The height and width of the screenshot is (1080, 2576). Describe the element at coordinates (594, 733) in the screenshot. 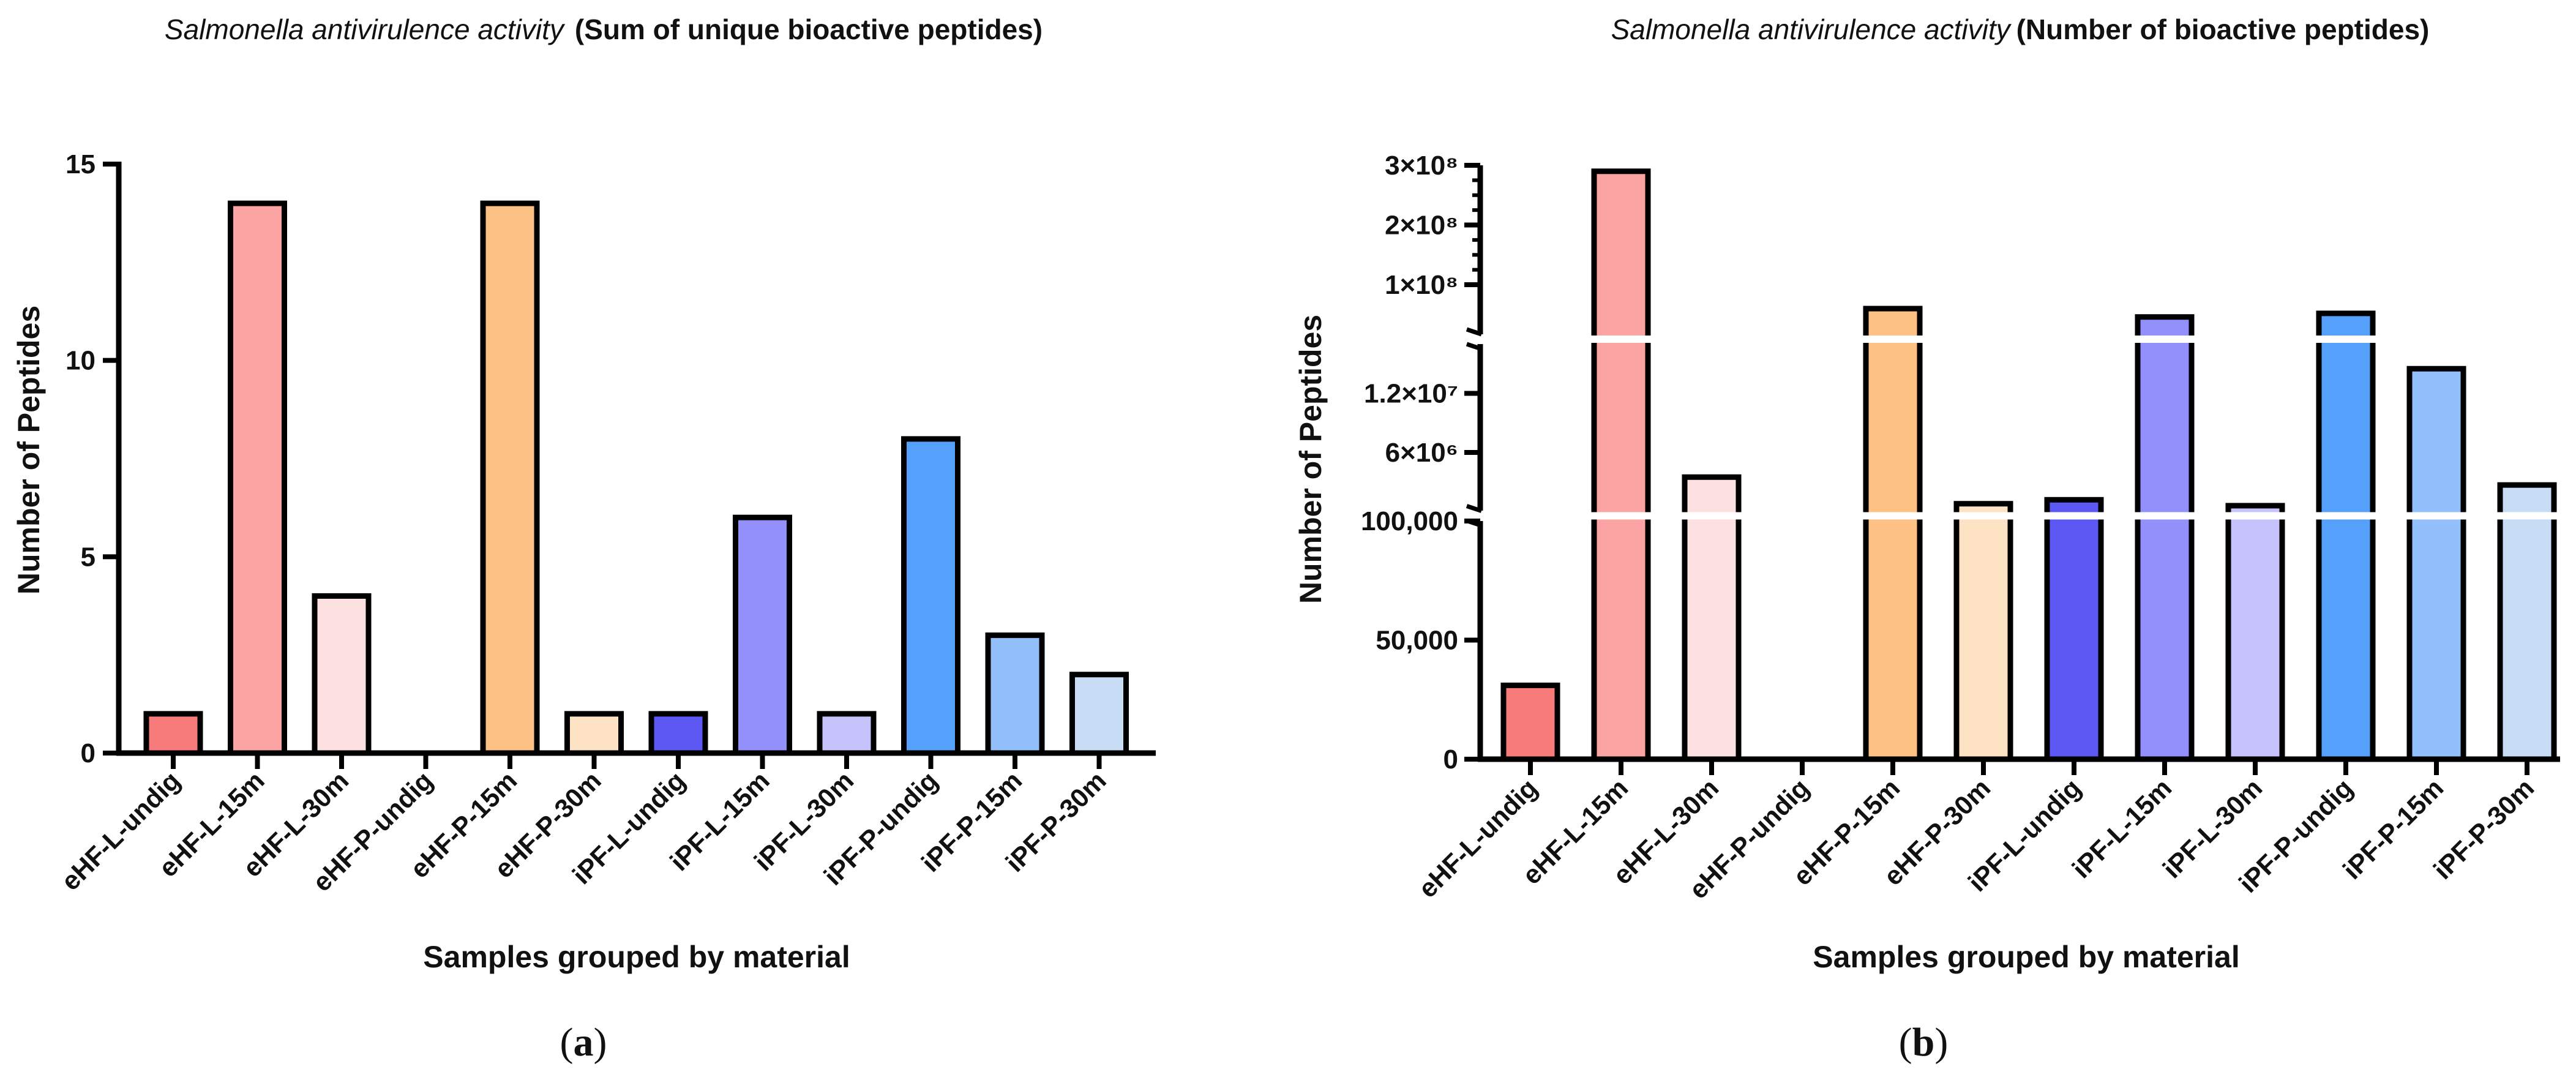

I see `chart-a-bar-eHF-P-30m` at that location.